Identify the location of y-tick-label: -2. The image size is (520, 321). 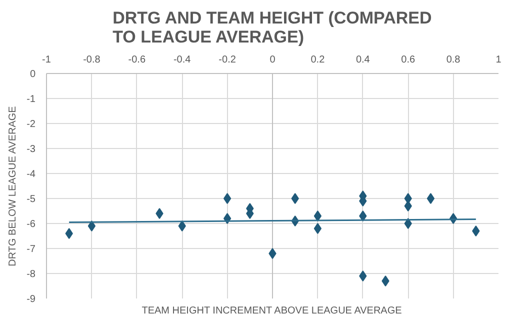
(31, 124).